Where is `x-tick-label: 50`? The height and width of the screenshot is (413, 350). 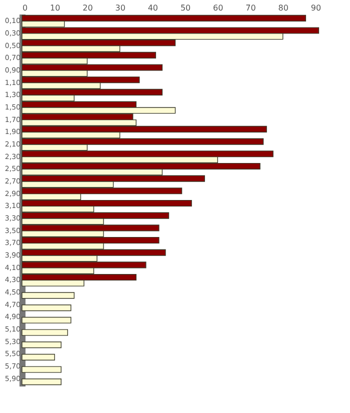
x-tick-label: 50 is located at coordinates (185, 8).